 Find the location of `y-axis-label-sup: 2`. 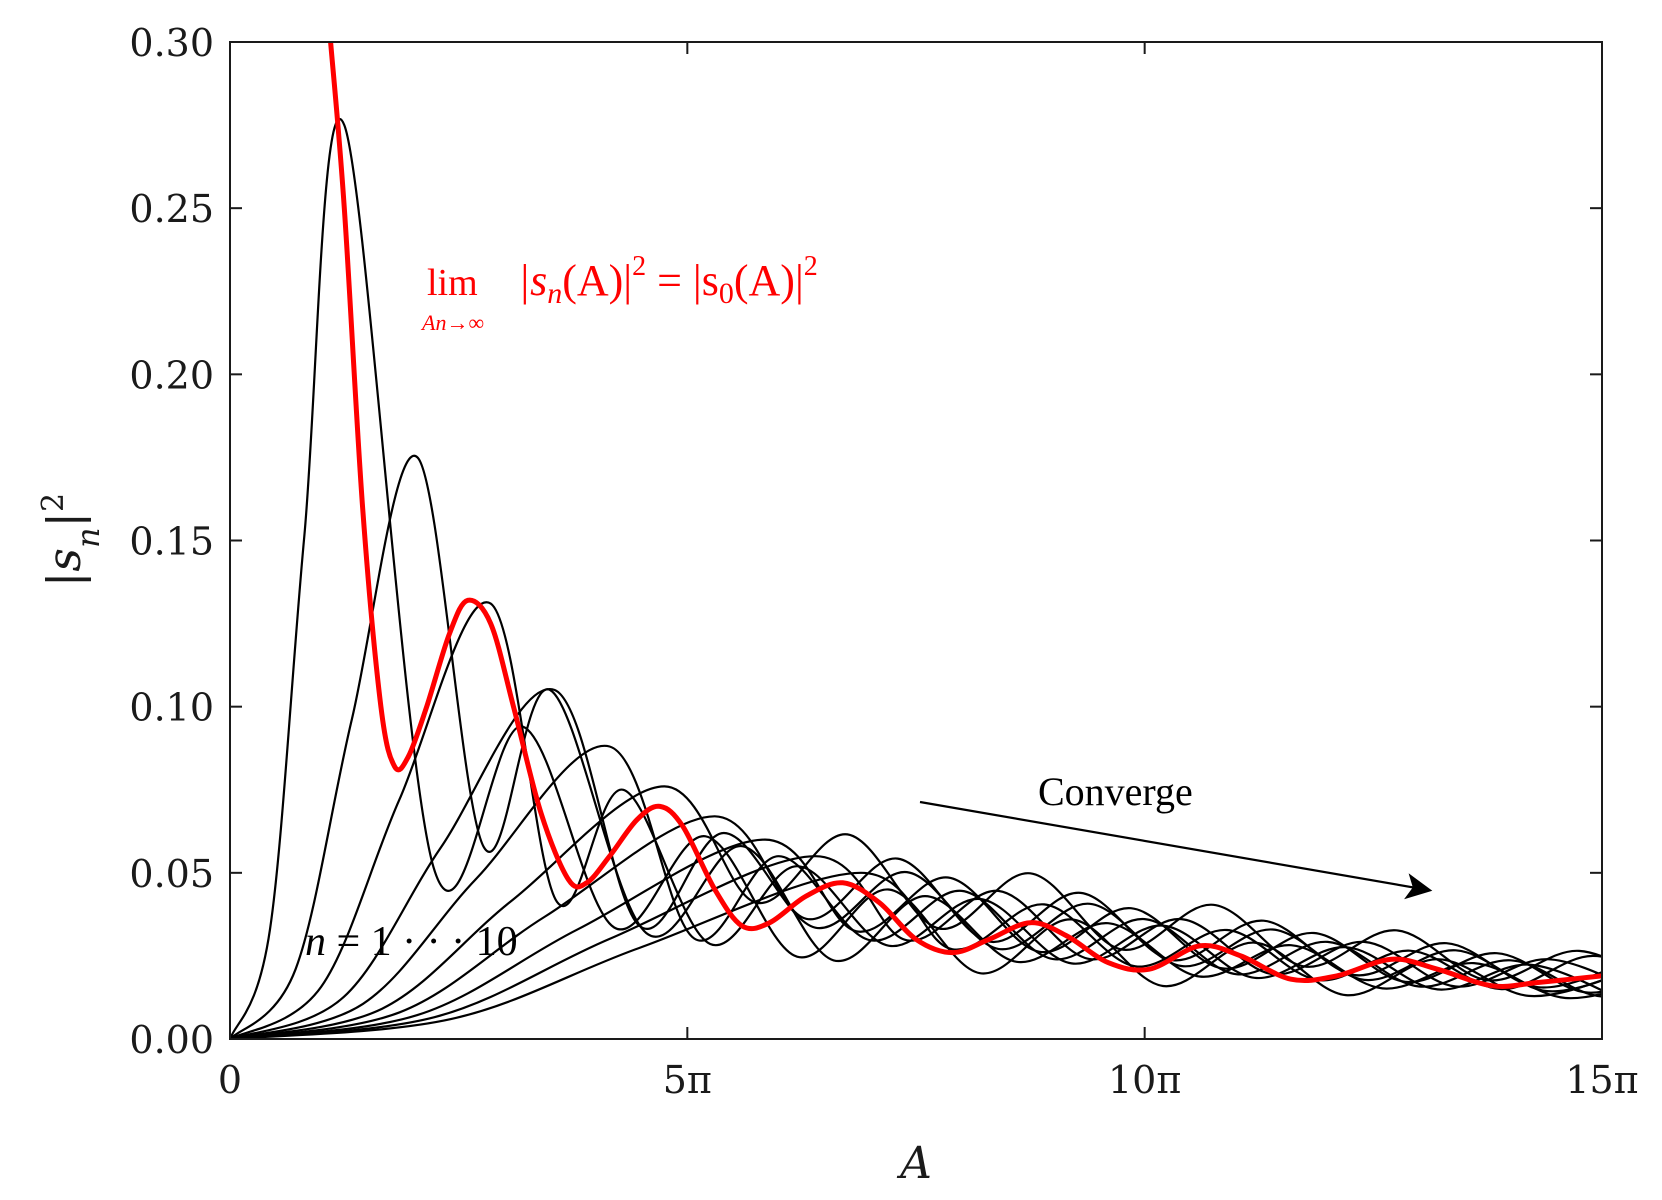

y-axis-label-sup: 2 is located at coordinates (53, 502).